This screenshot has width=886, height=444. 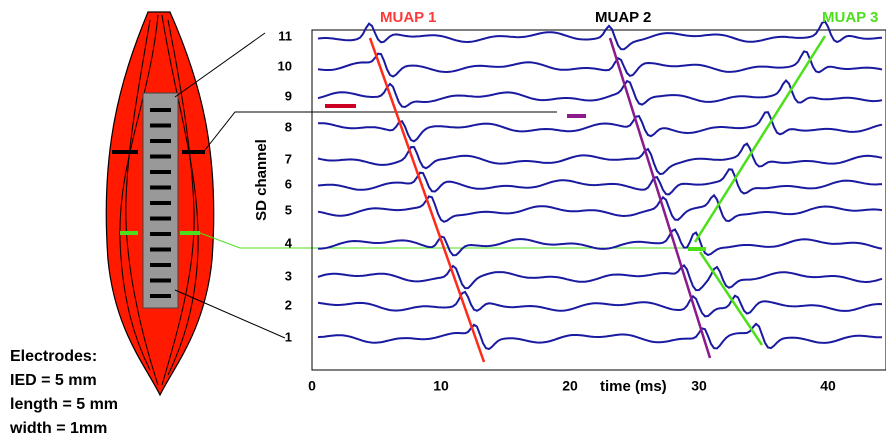 What do you see at coordinates (699, 386) in the screenshot?
I see `x-tick-label: 30` at bounding box center [699, 386].